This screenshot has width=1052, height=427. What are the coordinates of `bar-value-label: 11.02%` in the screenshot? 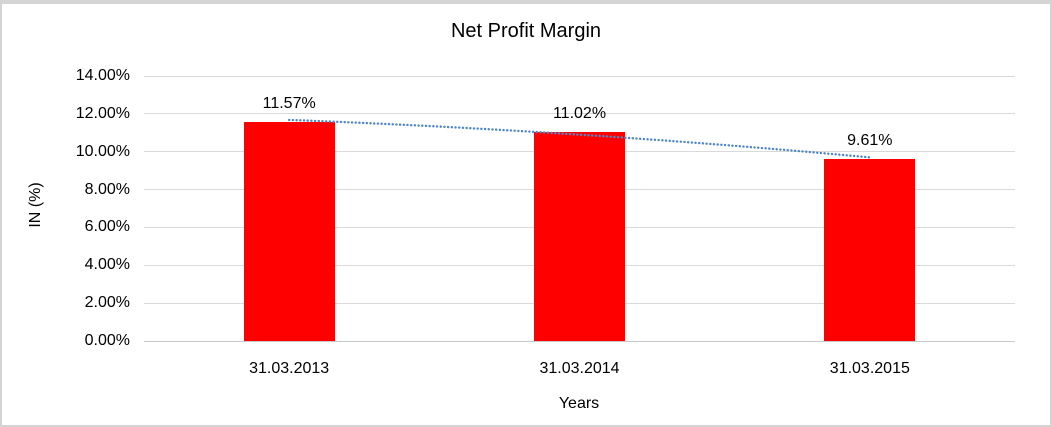 It's located at (579, 114).